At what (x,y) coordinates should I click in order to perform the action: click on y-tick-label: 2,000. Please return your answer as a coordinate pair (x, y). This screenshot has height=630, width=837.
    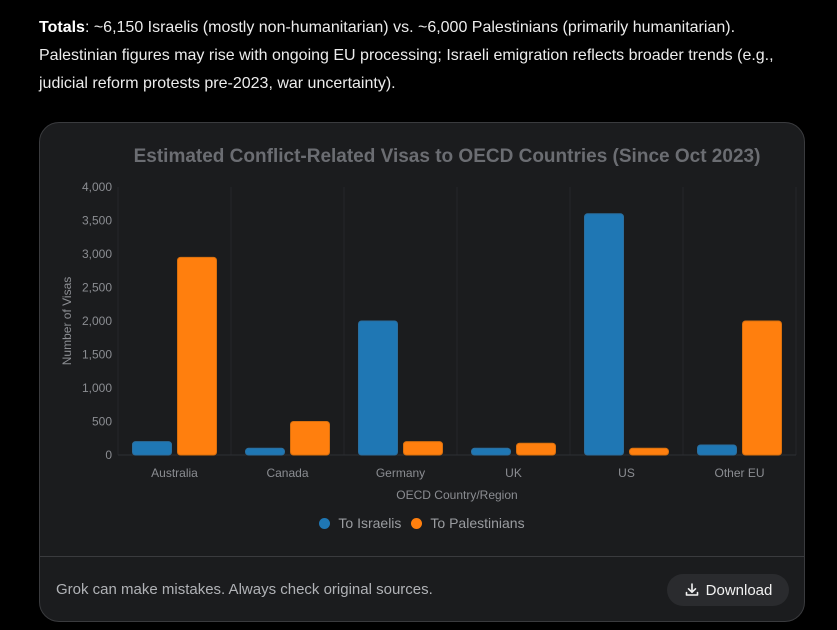
    Looking at the image, I should click on (97, 321).